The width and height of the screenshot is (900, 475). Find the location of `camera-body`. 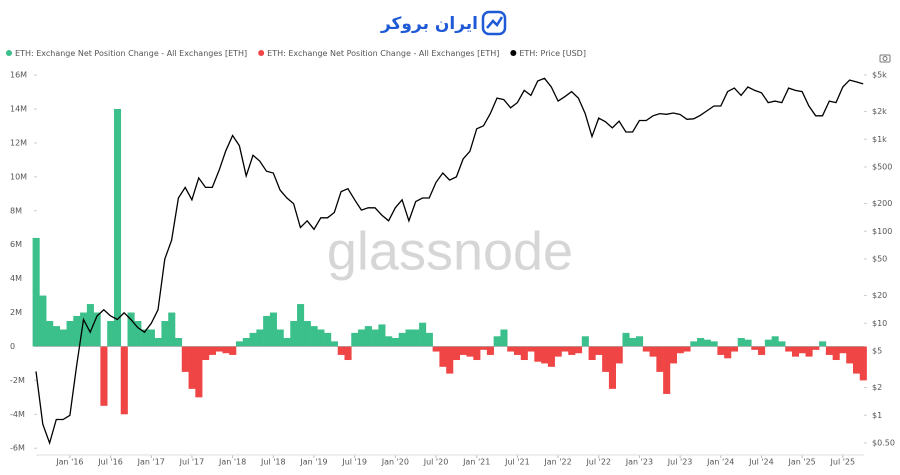

camera-body is located at coordinates (885, 58).